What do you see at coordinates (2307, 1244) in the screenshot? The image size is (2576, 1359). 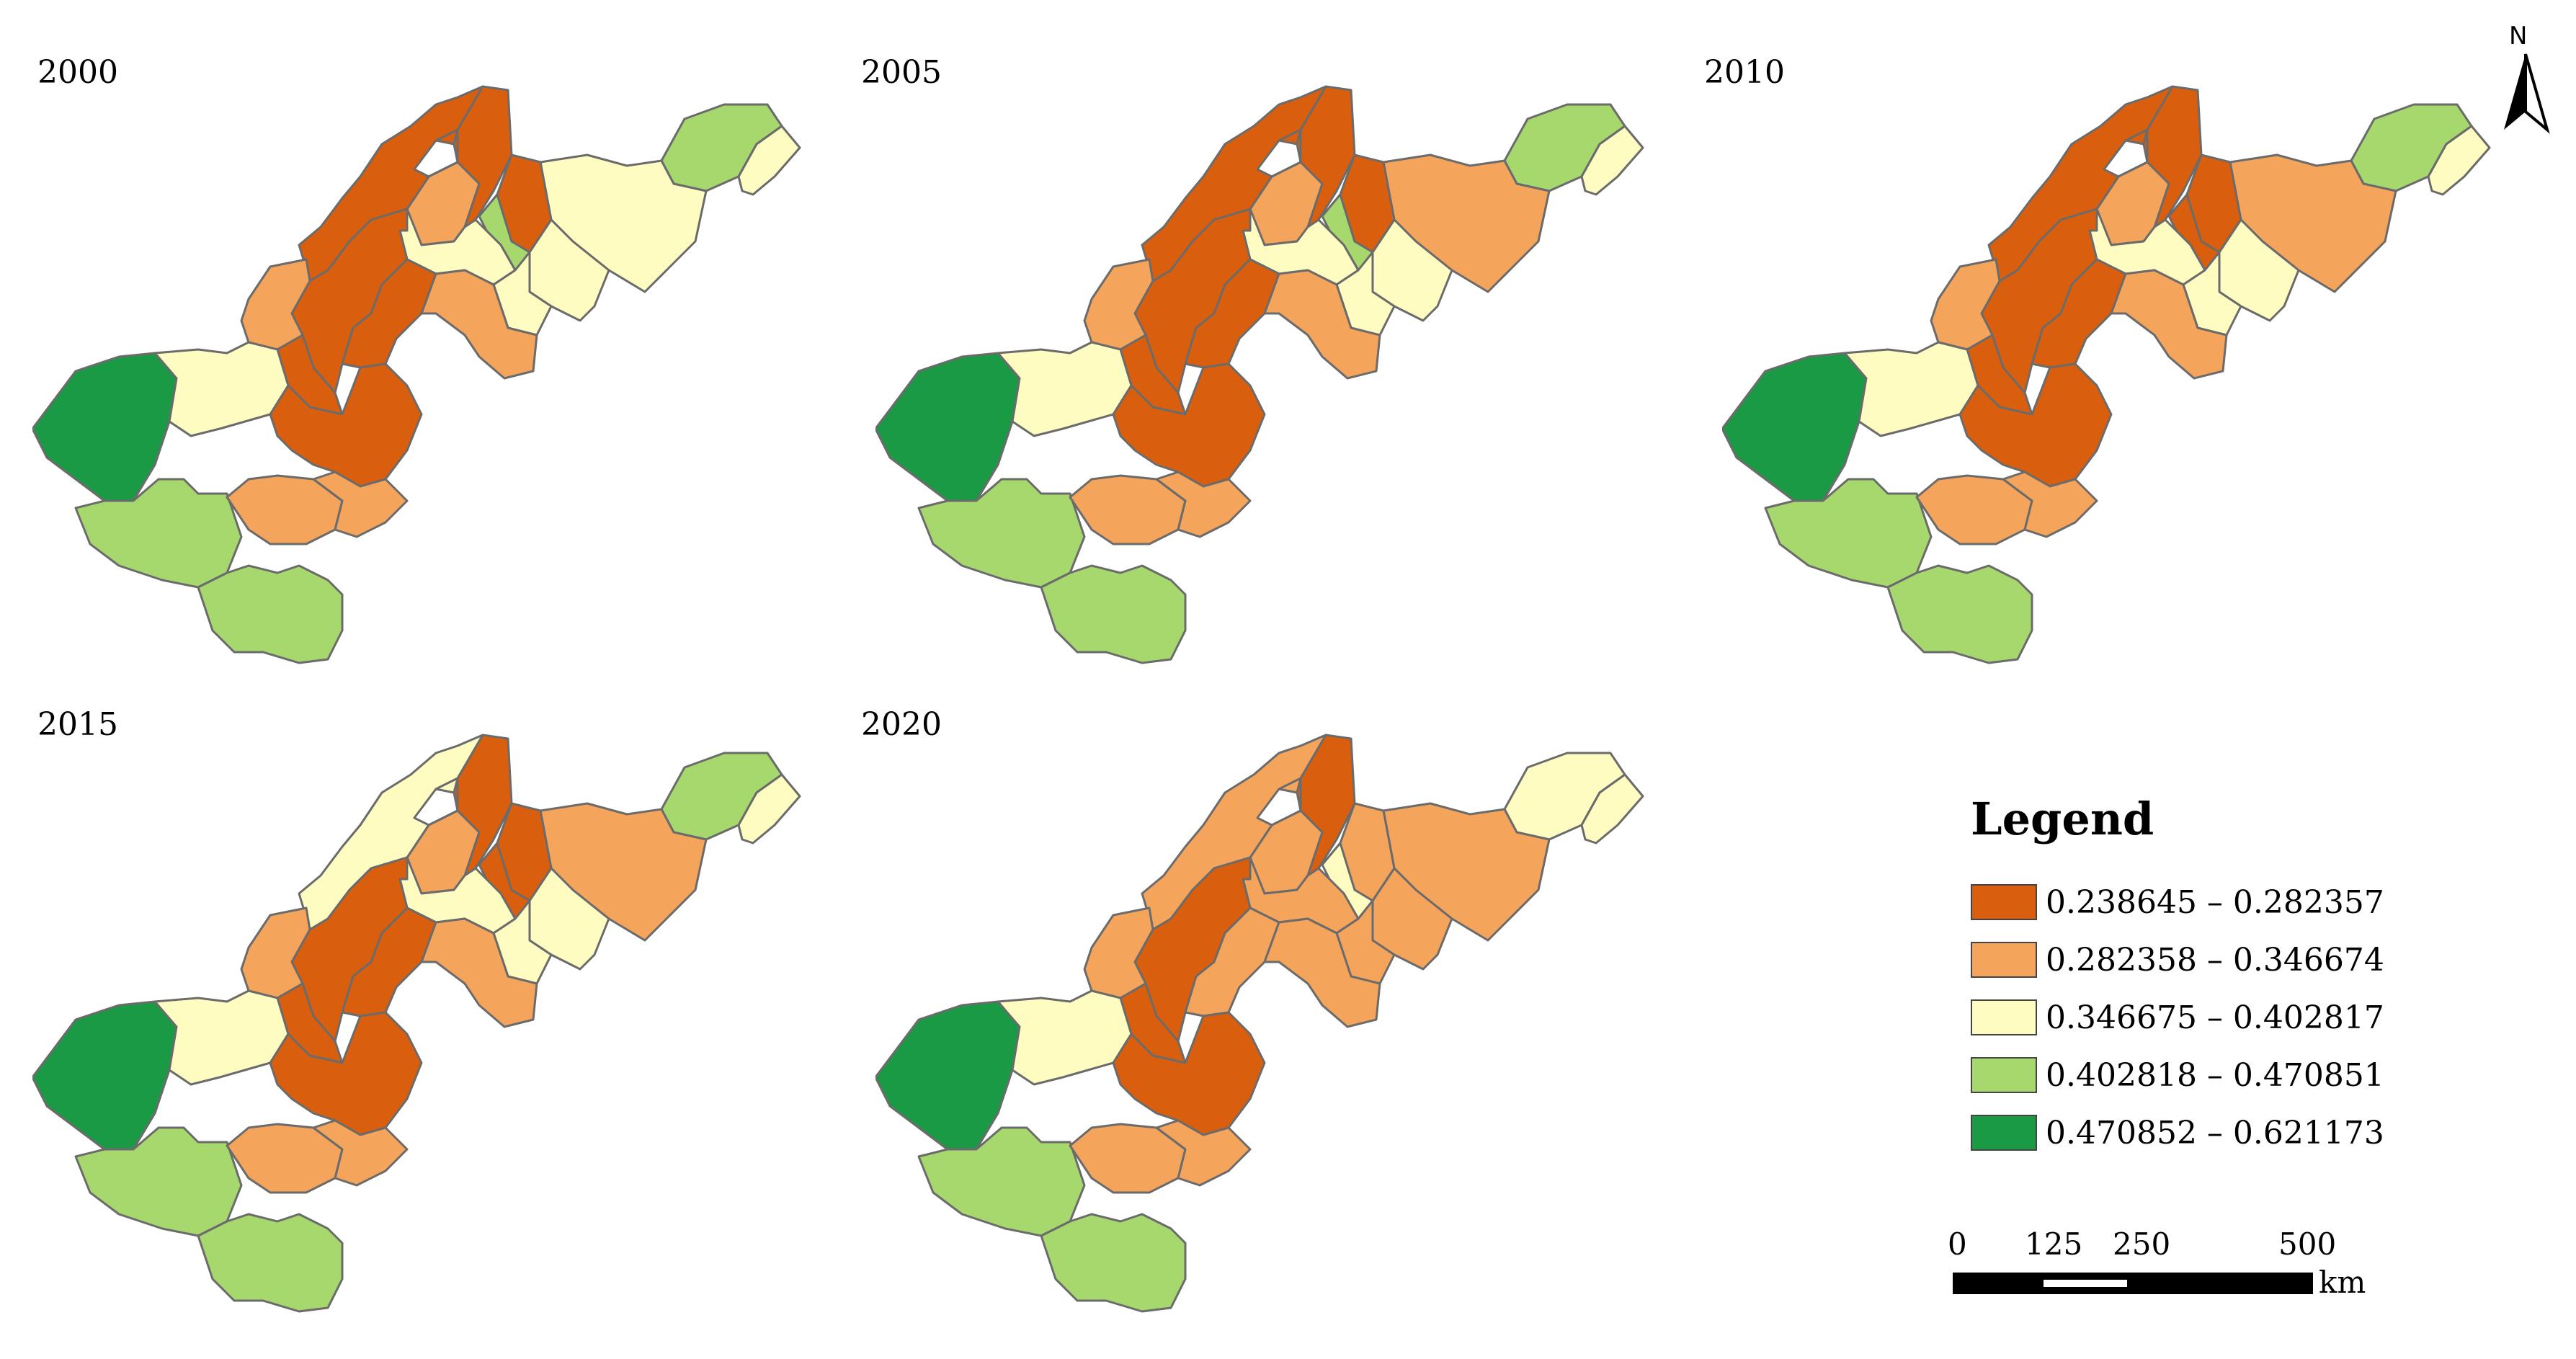 I see `scale-tick-500: 500` at bounding box center [2307, 1244].